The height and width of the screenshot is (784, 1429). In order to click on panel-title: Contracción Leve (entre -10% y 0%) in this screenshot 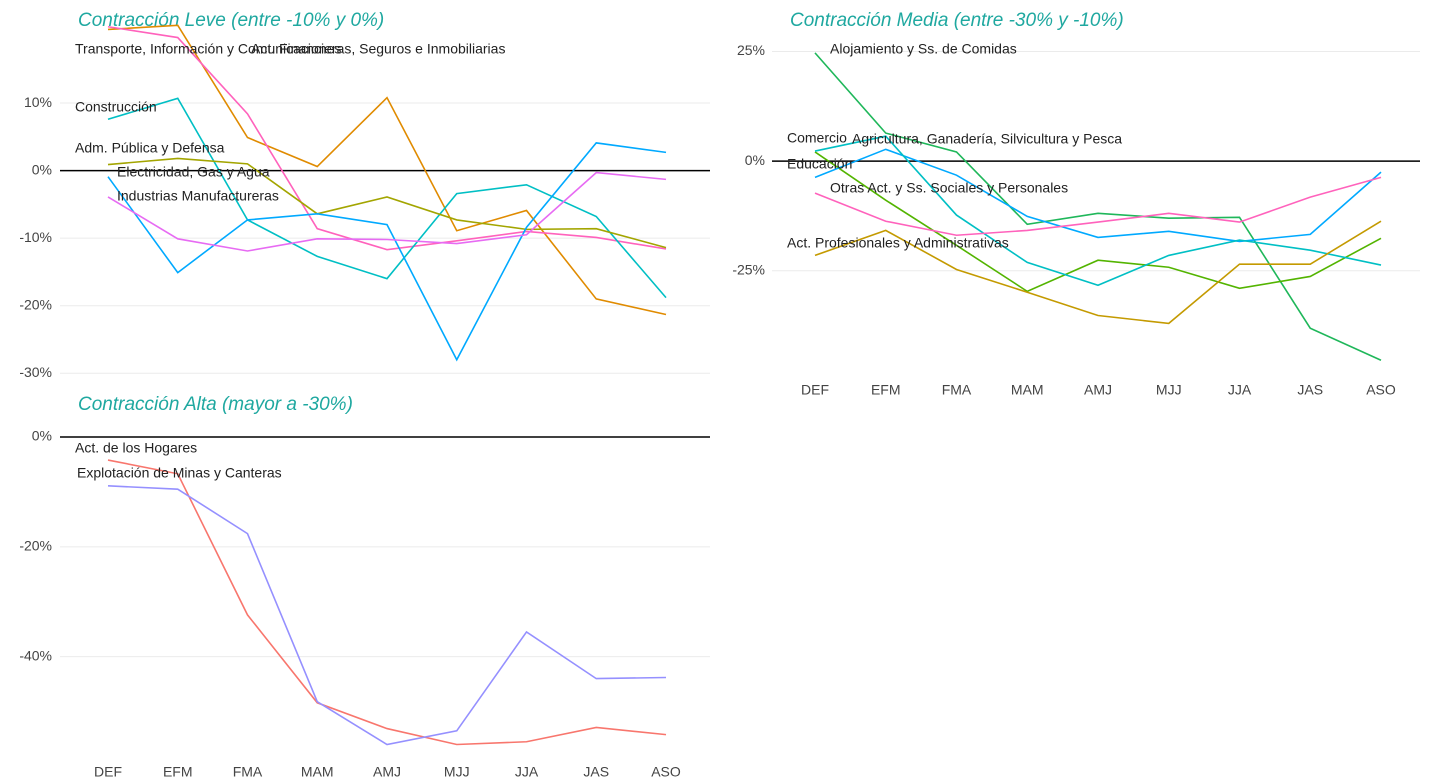, I will do `click(231, 20)`.